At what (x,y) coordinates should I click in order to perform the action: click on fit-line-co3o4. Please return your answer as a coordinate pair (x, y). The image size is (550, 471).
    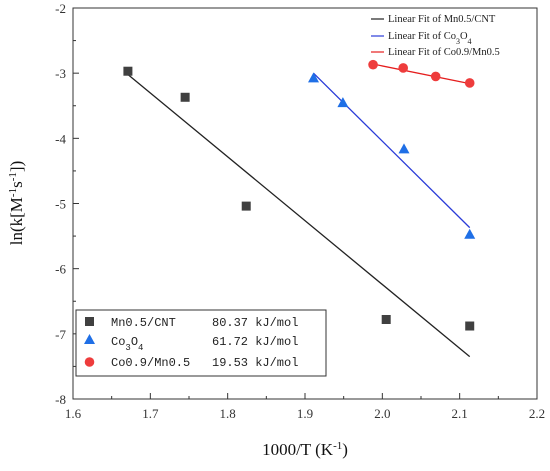
    Looking at the image, I should click on (392, 150).